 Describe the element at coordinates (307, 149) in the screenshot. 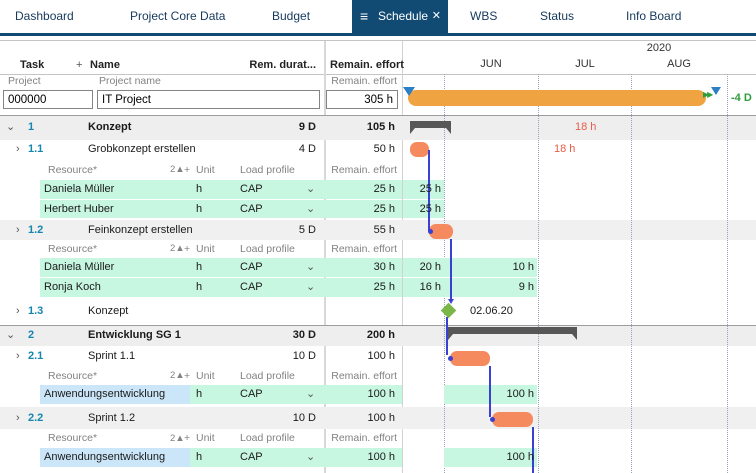

I see `task11-duration: 4 D` at that location.